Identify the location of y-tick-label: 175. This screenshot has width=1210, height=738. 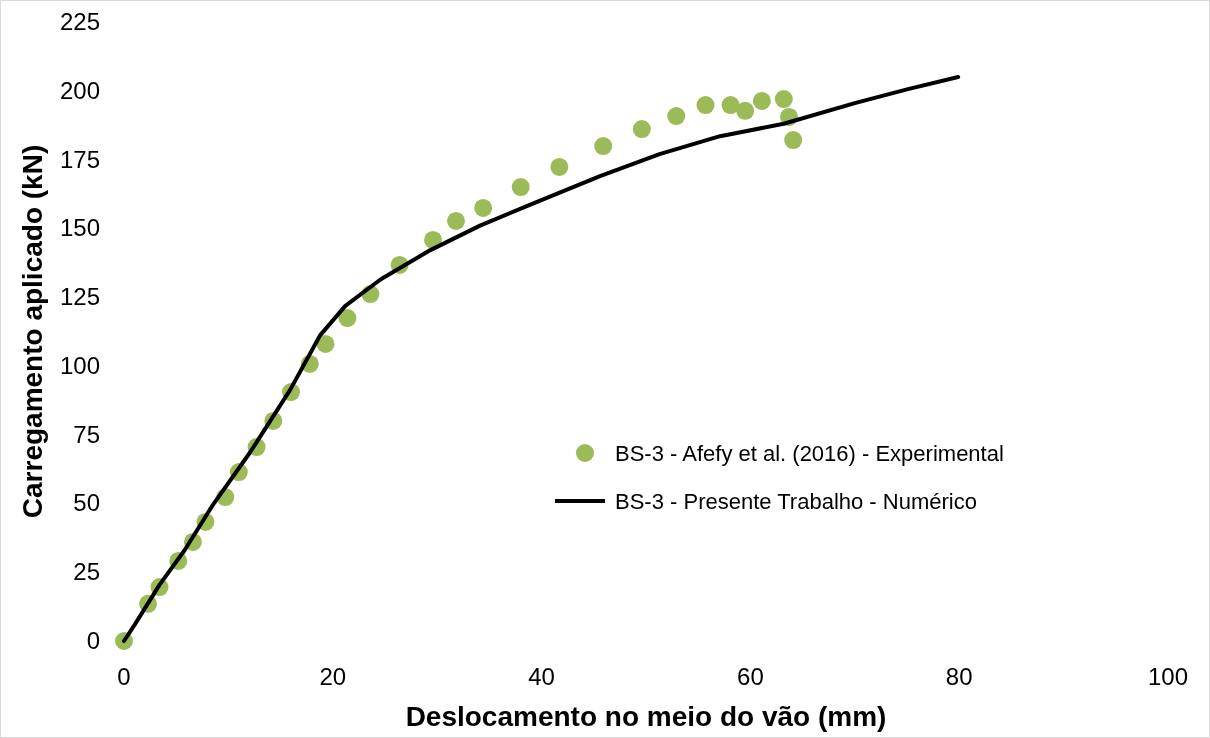
(79, 159).